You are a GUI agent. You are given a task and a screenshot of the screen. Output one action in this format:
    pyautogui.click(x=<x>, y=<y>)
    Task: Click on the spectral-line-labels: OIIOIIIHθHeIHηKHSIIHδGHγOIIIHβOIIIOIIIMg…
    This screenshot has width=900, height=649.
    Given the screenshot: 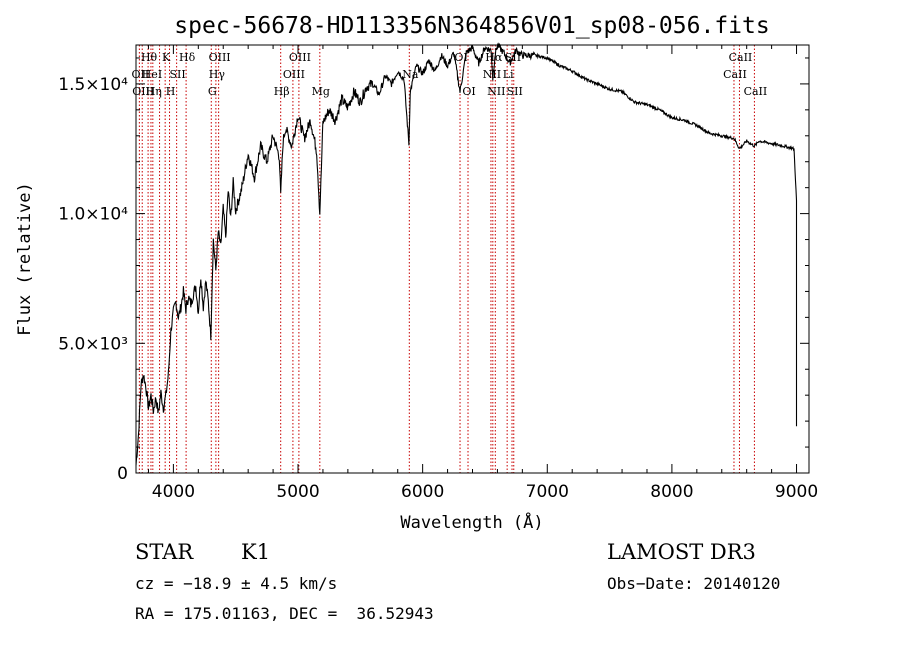 What is the action you would take?
    pyautogui.click(x=450, y=74)
    